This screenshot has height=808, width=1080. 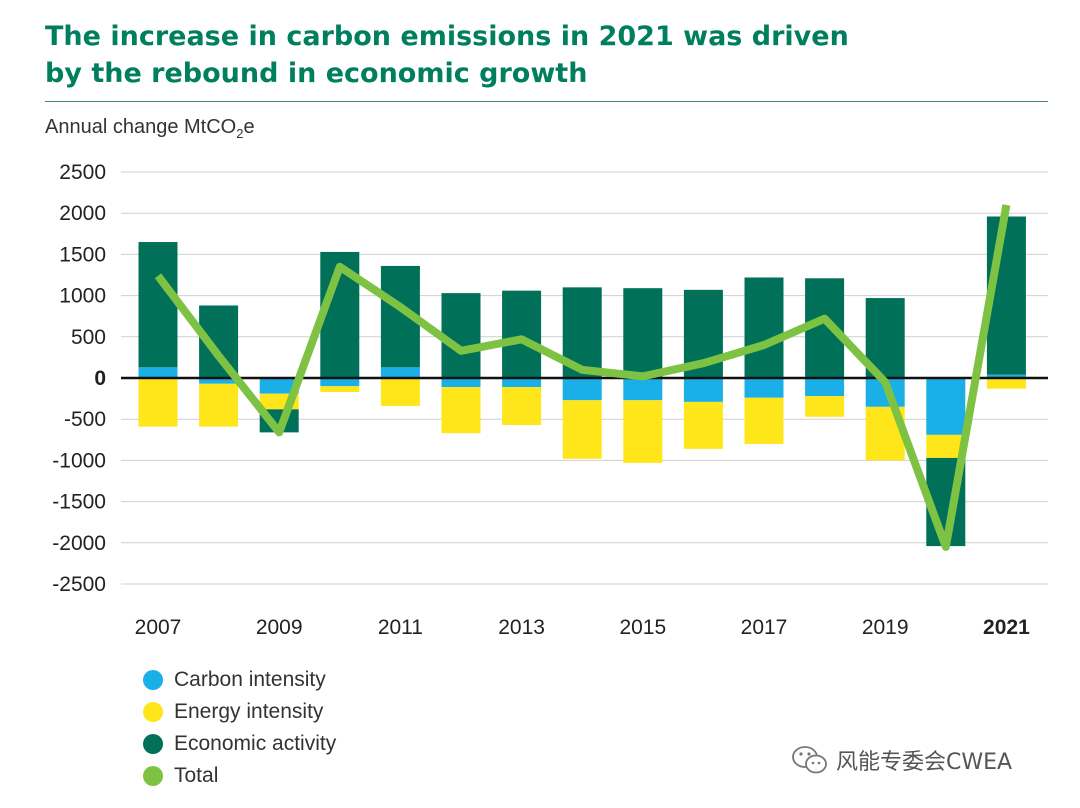 What do you see at coordinates (82, 172) in the screenshot?
I see `y-tick-label: 2500` at bounding box center [82, 172].